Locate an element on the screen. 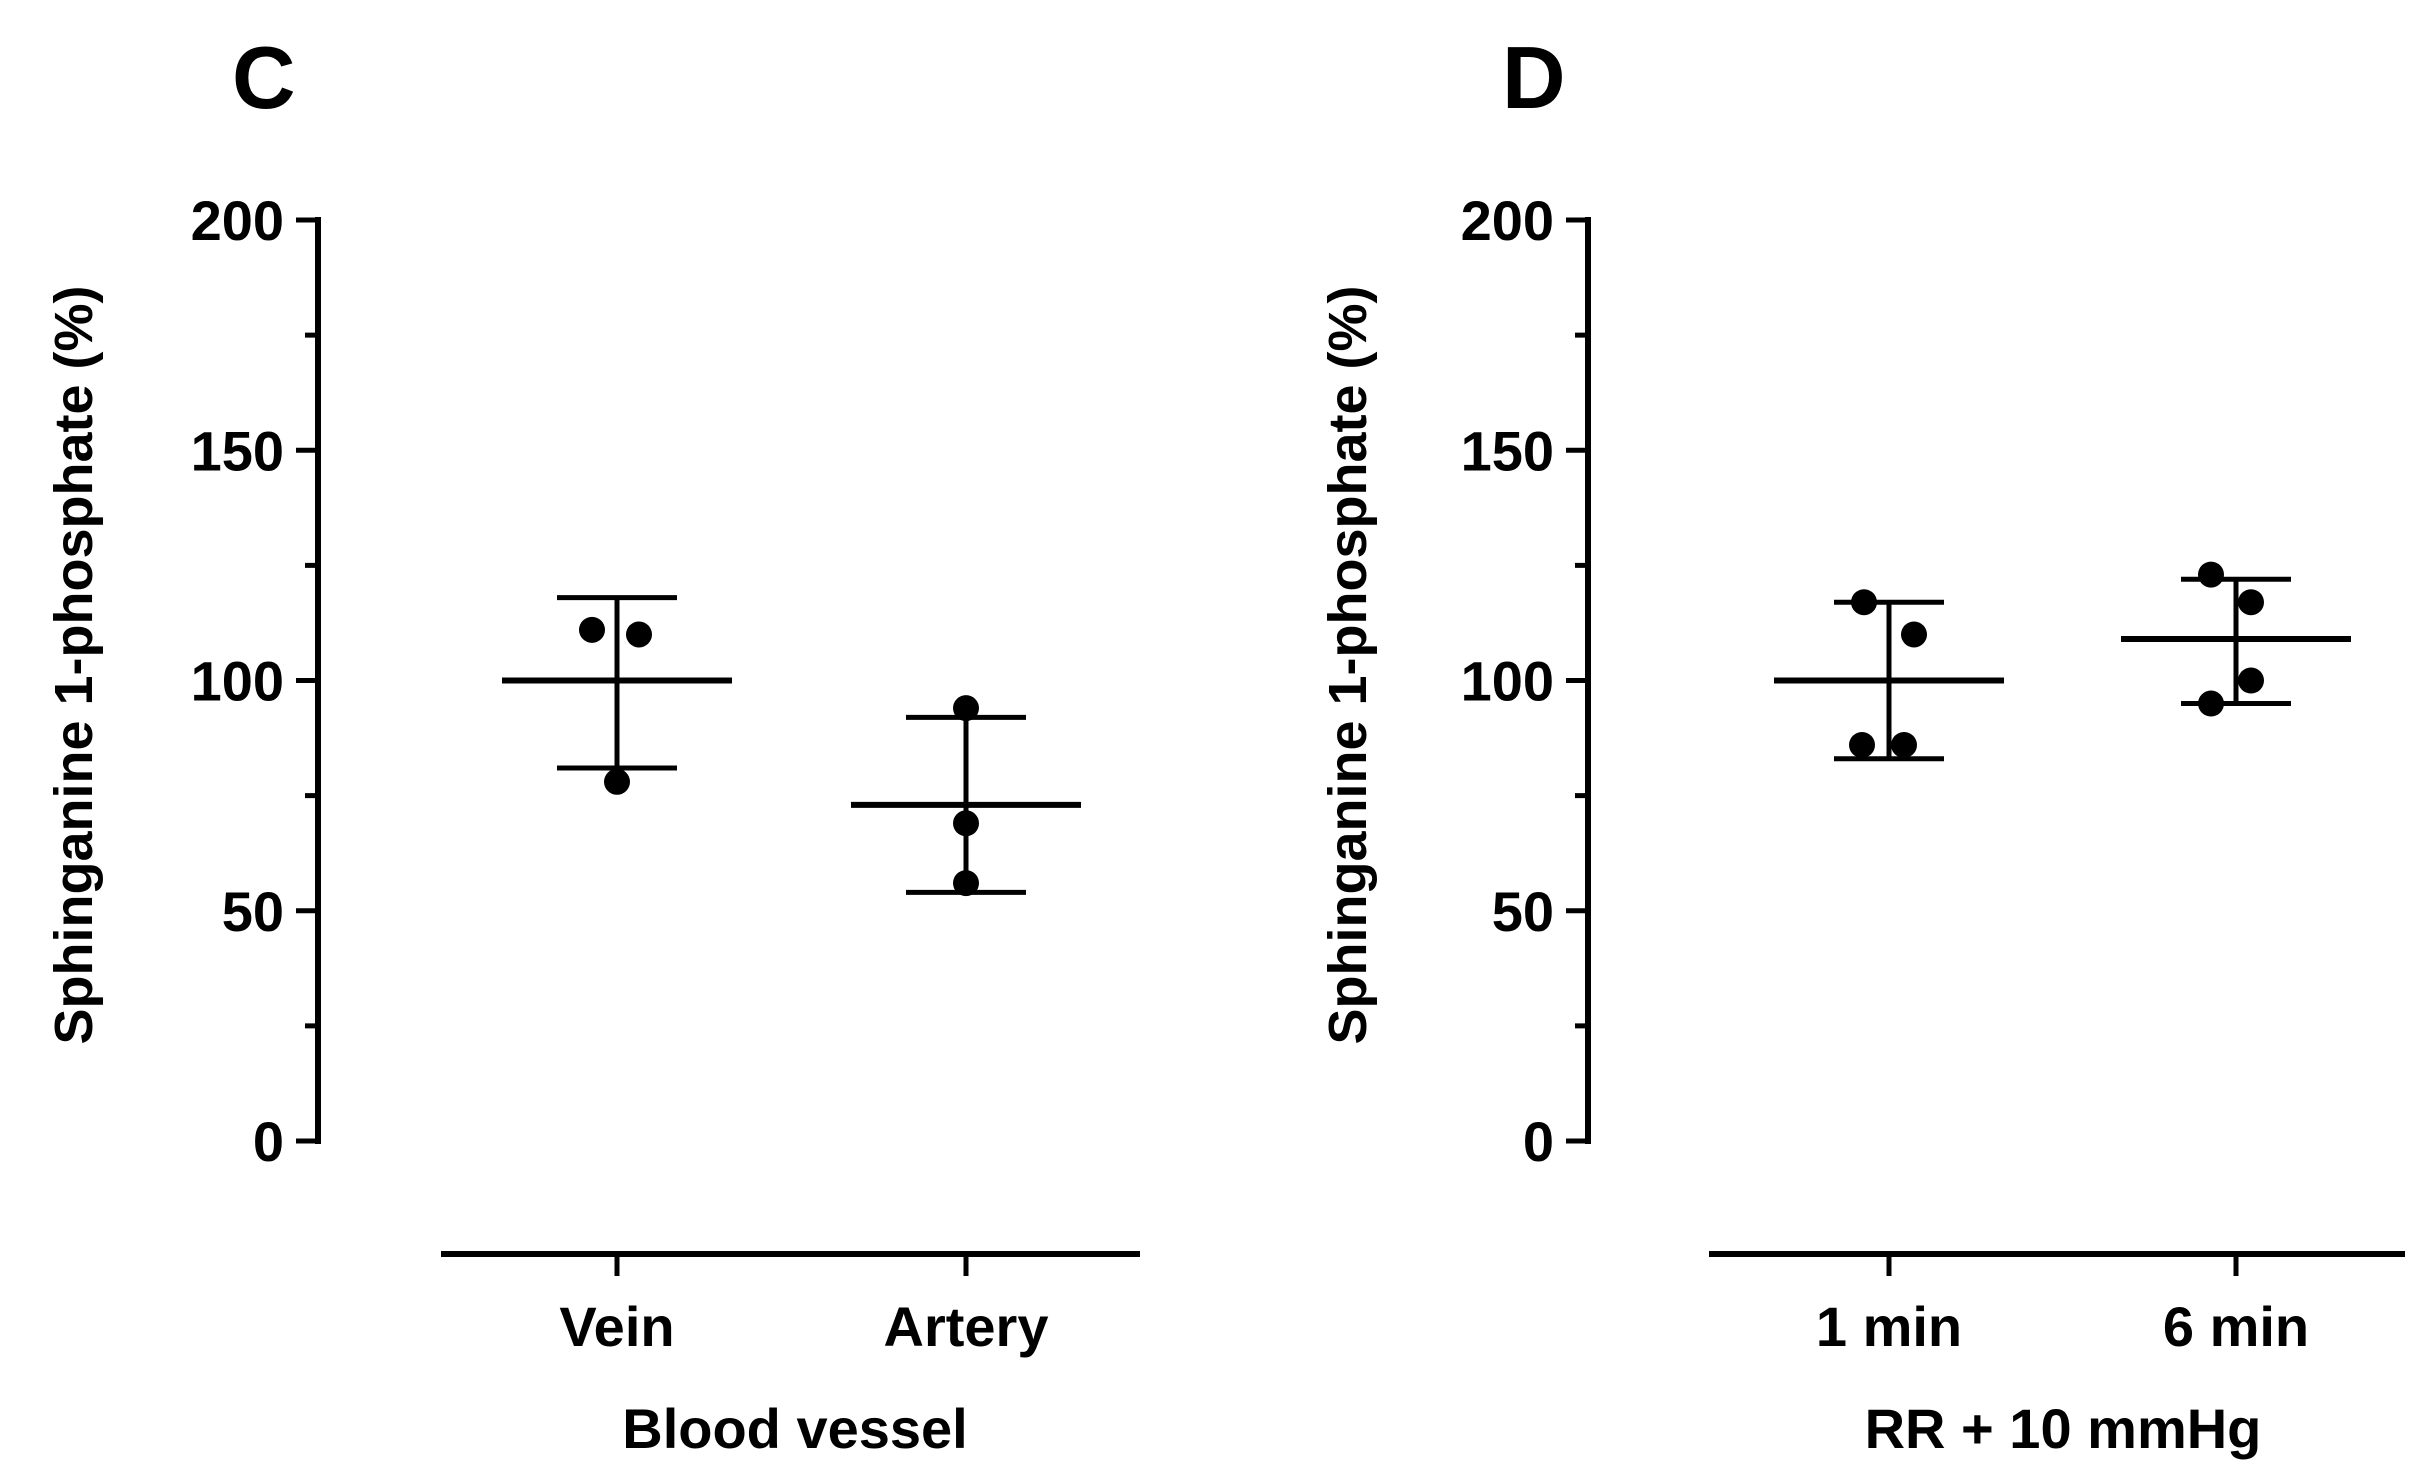 Image resolution: width=2422 pixels, height=1472 pixels. panel-d-y-tick-label: 100 is located at coordinates (1507, 681).